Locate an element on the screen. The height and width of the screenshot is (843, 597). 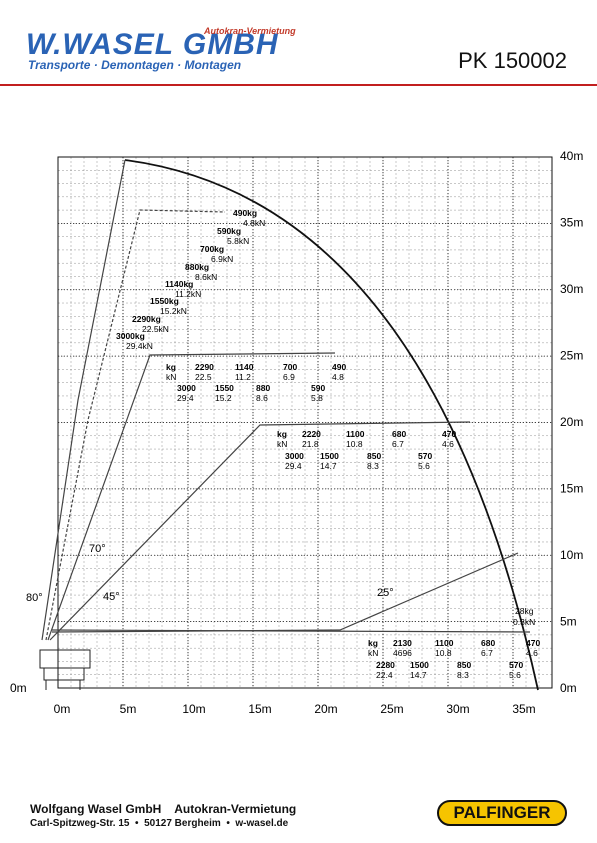
load-kn: 15.2 is located at coordinates (223, 398).